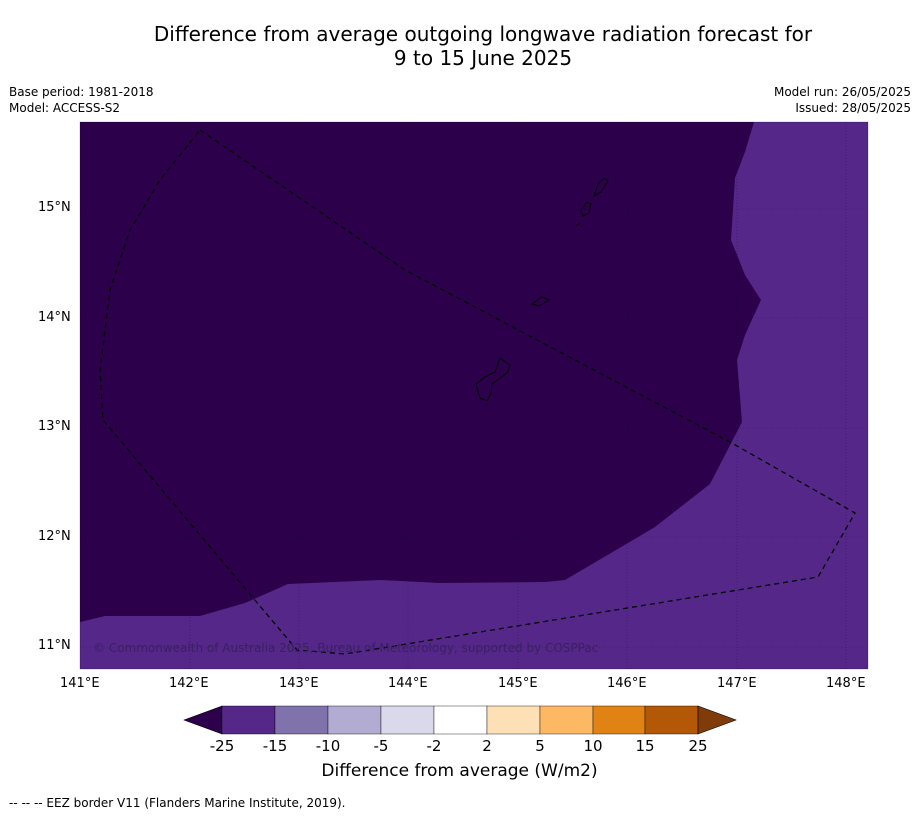  Describe the element at coordinates (54, 426) in the screenshot. I see `lat-label-13n: 13°N` at that location.